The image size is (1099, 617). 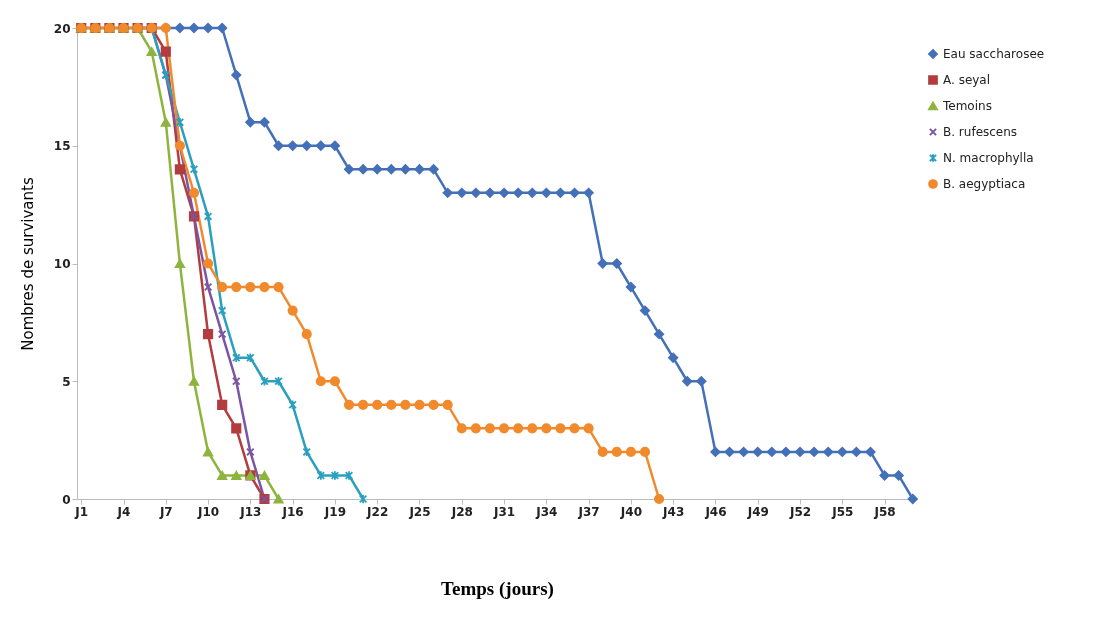 I want to click on x-tick-label: J43, so click(x=673, y=511).